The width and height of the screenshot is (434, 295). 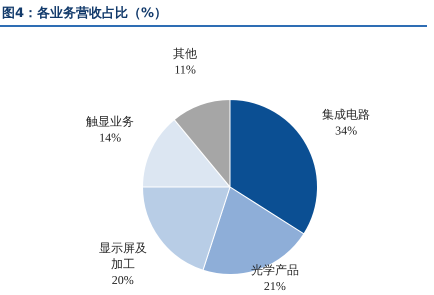 What do you see at coordinates (185, 53) in the screenshot?
I see `slice-label: 其他` at bounding box center [185, 53].